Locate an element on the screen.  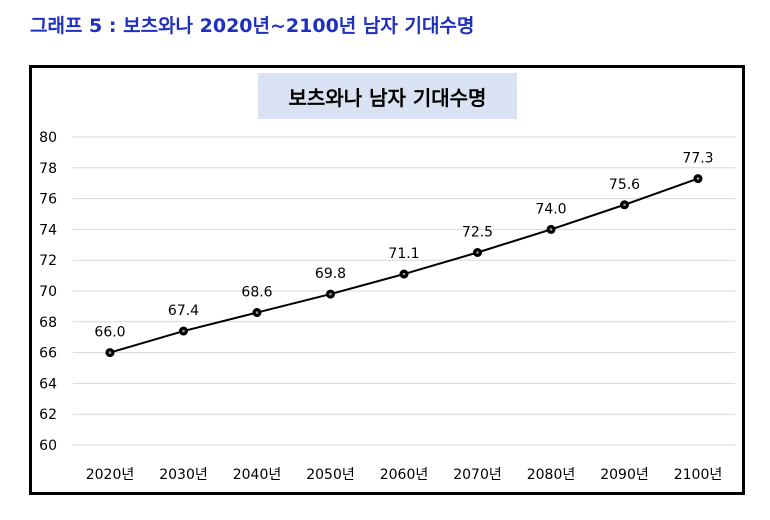
x-tick-label: 2020년 is located at coordinates (110, 475).